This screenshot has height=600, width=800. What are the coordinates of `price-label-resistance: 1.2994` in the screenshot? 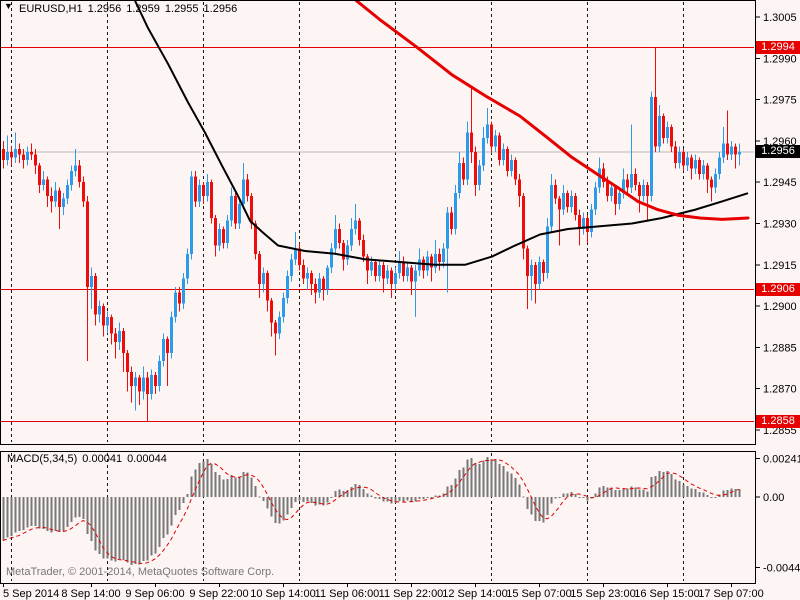 It's located at (778, 47).